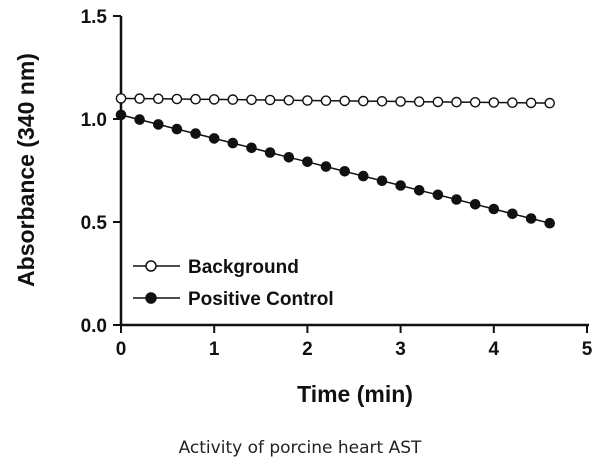 The width and height of the screenshot is (600, 476). I want to click on x-tick-label: 4, so click(494, 349).